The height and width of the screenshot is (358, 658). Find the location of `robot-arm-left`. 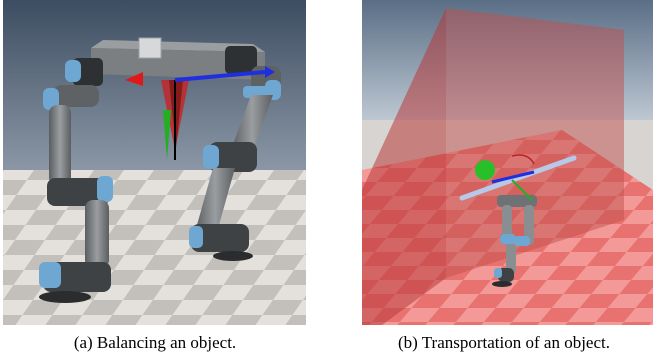

robot-arm-left is located at coordinates (76, 180).